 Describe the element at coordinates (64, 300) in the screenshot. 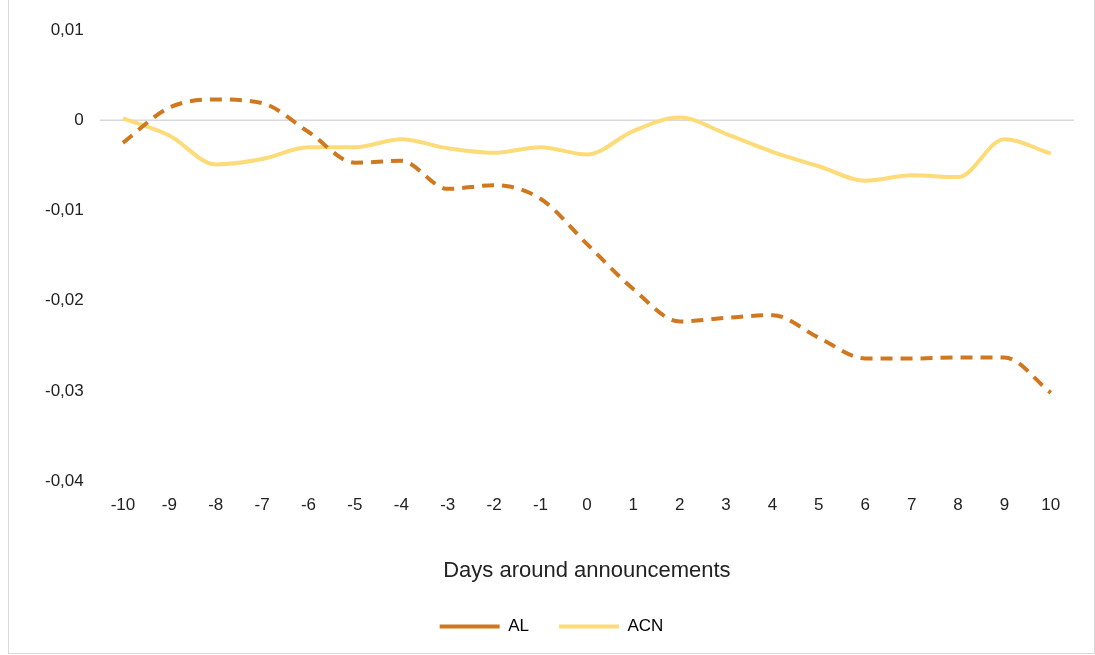

I see `y-tick-label: -0,02` at that location.